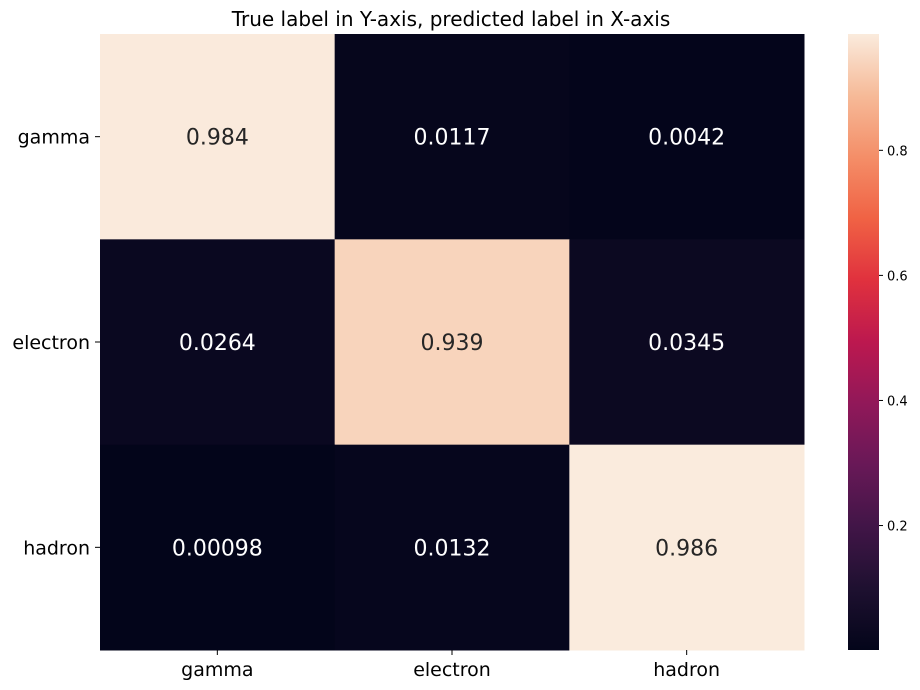 Image resolution: width=920 pixels, height=690 pixels. I want to click on y-tick-label: gamma, so click(54, 138).